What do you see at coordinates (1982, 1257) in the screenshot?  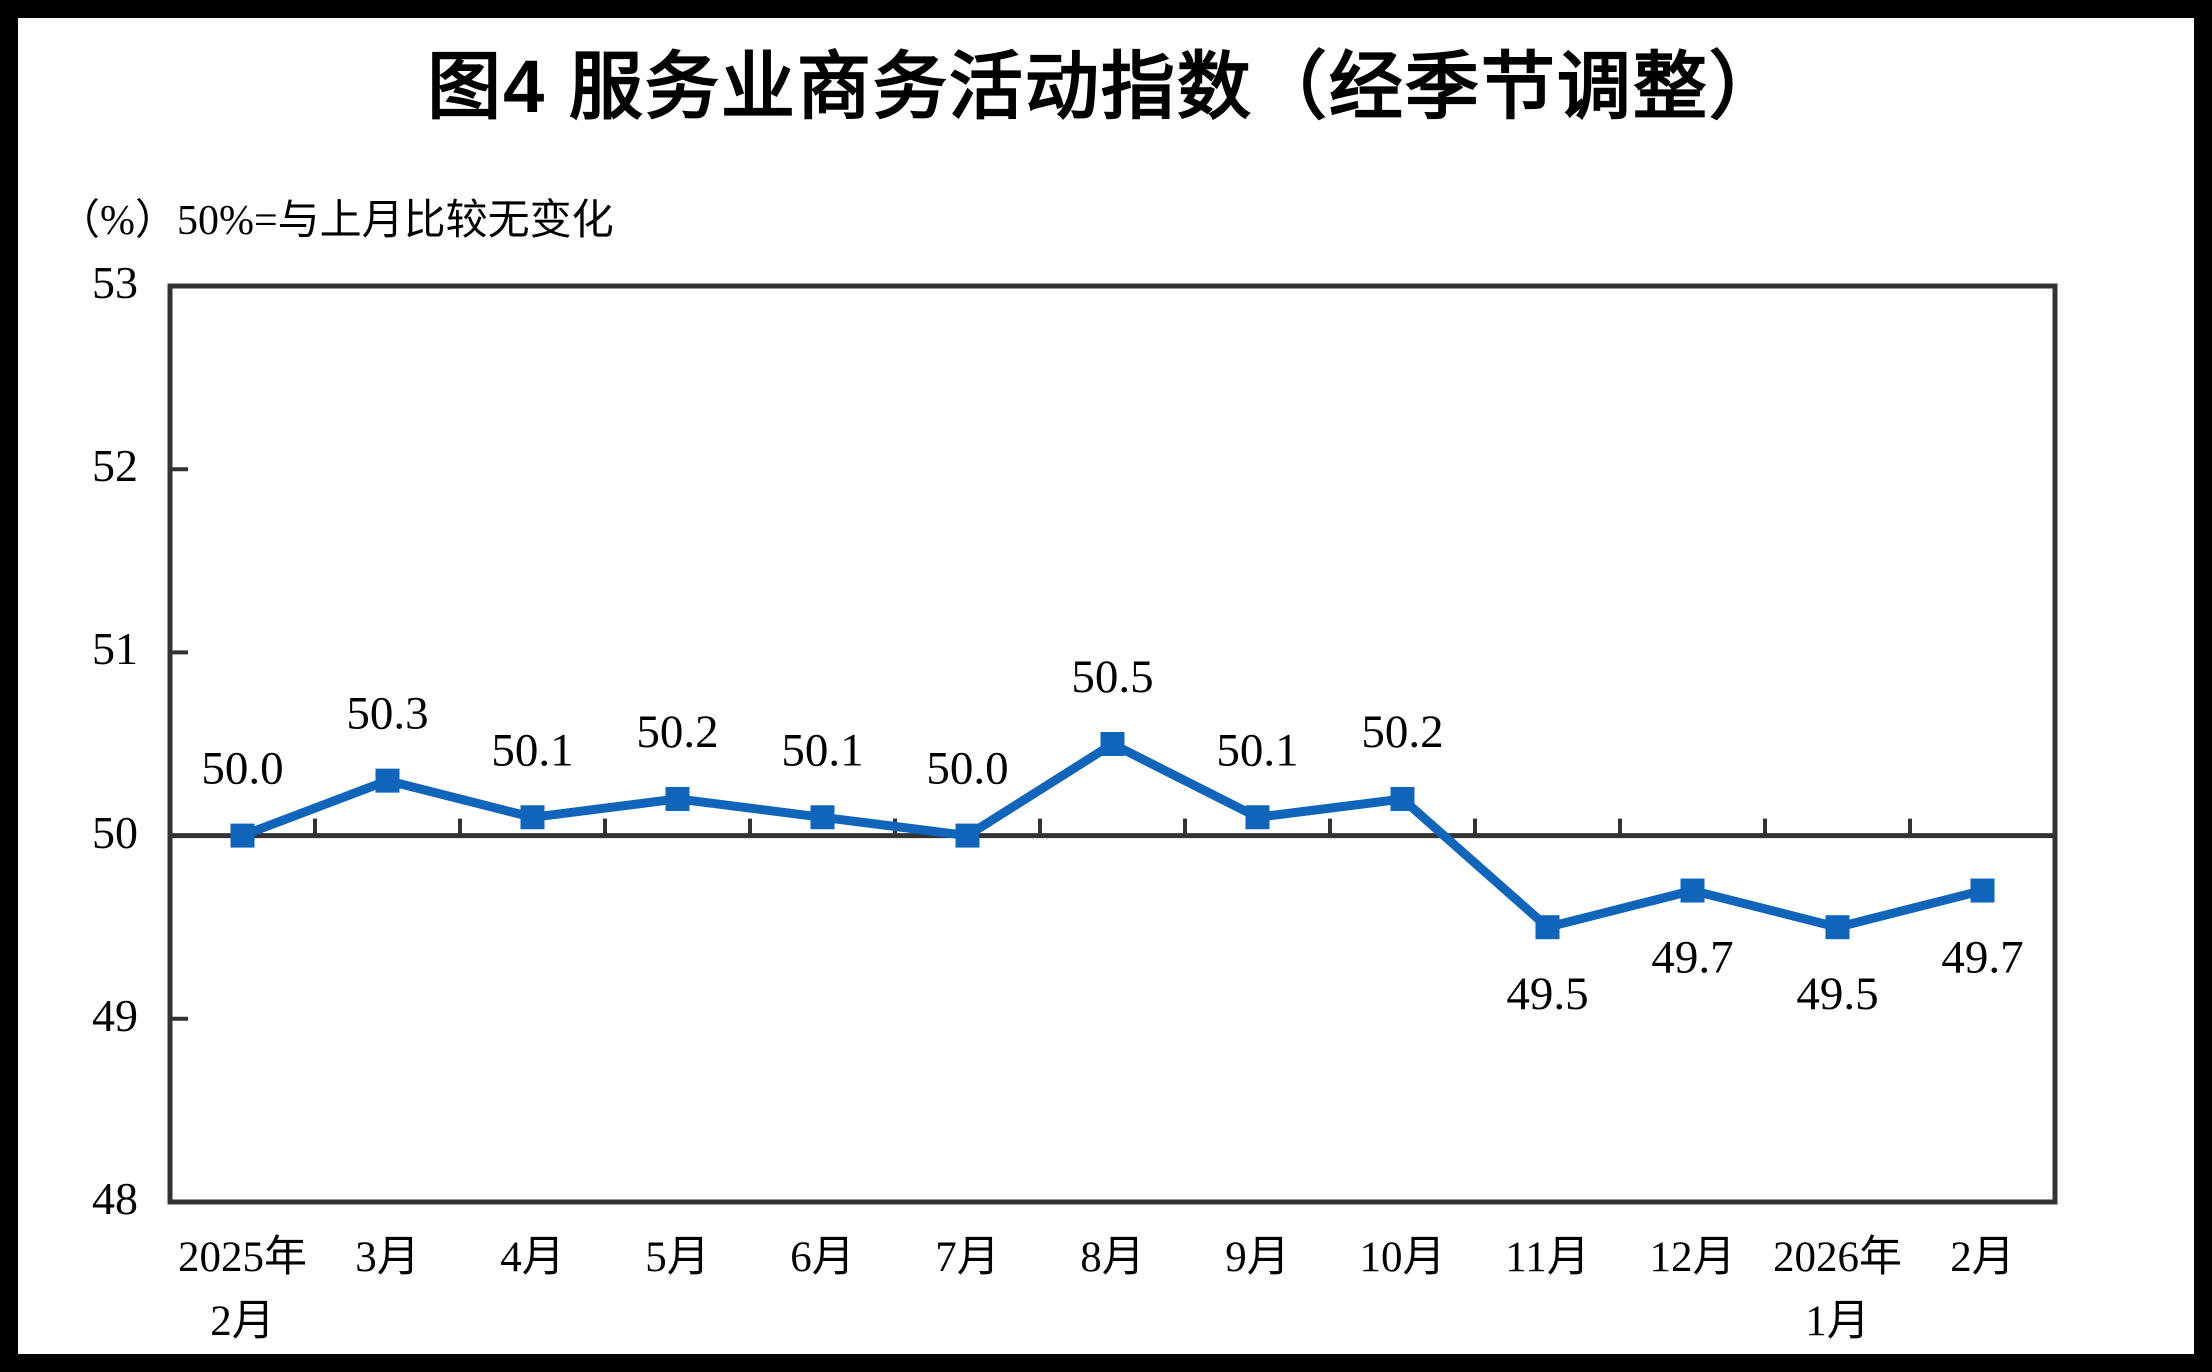 I see `x-axis-tick-label: 2月` at bounding box center [1982, 1257].